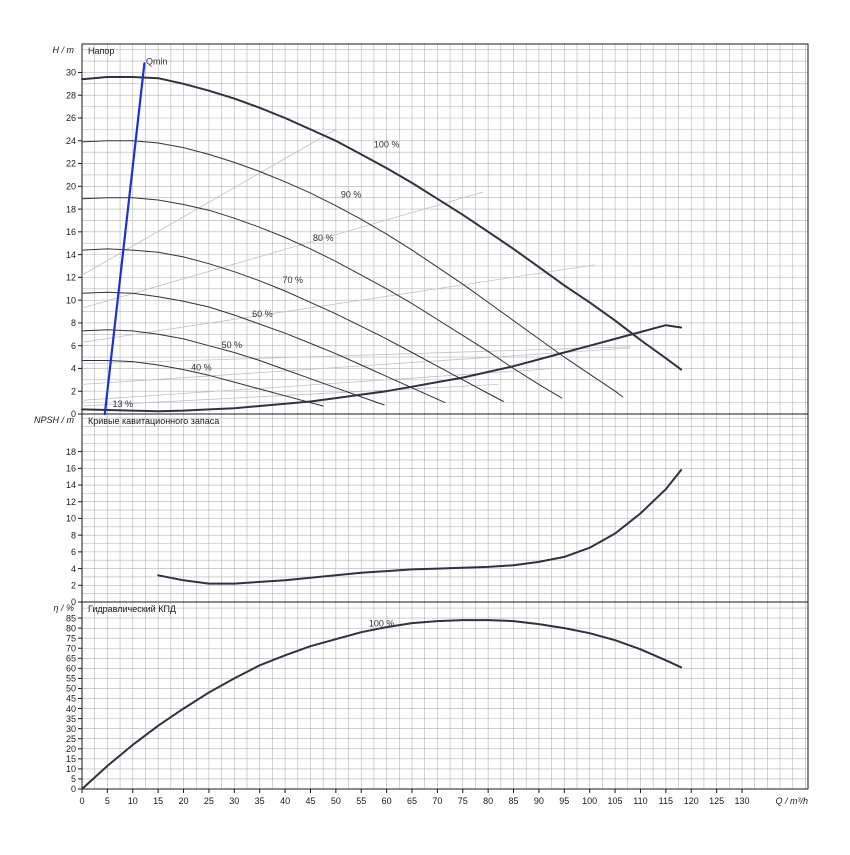 Image resolution: width=850 pixels, height=855 pixels. Describe the element at coordinates (157, 61) in the screenshot. I see `curve-label: Qmin` at that location.